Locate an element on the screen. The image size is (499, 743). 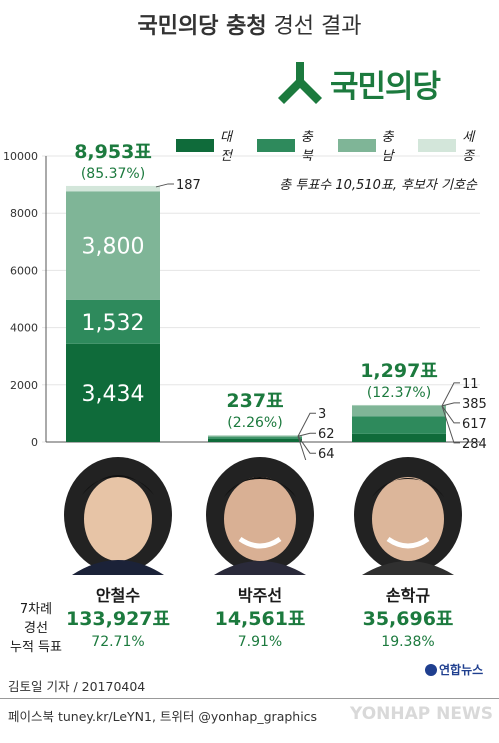
side-value-label: 62 is located at coordinates (326, 434).